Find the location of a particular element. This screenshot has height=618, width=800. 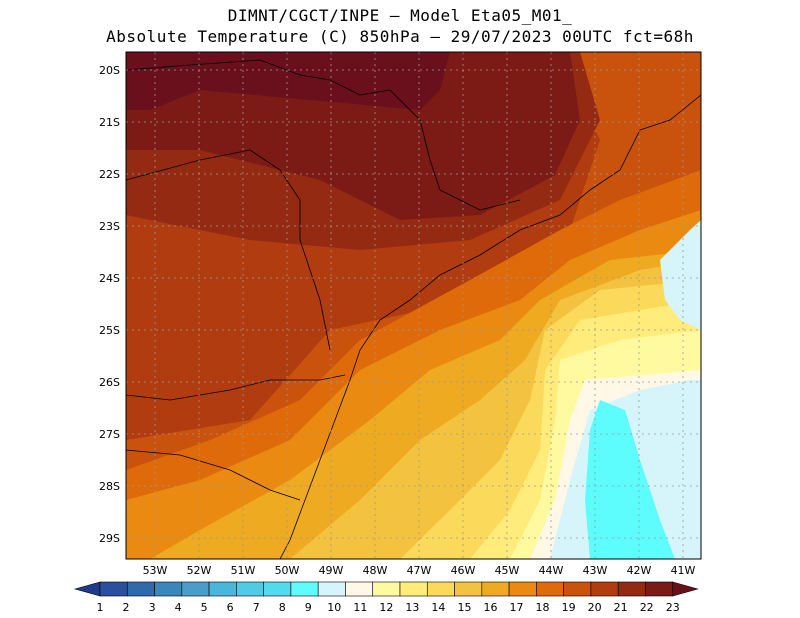

colorbar-label: 17 is located at coordinates (517, 607).